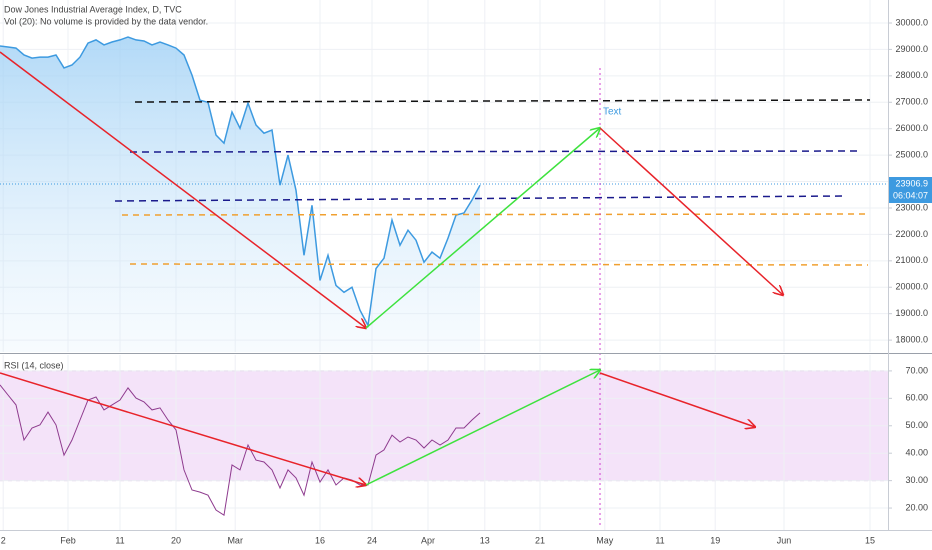 This screenshot has height=550, width=932. Describe the element at coordinates (870, 540) in the screenshot. I see `x-tick-label: 15` at that location.